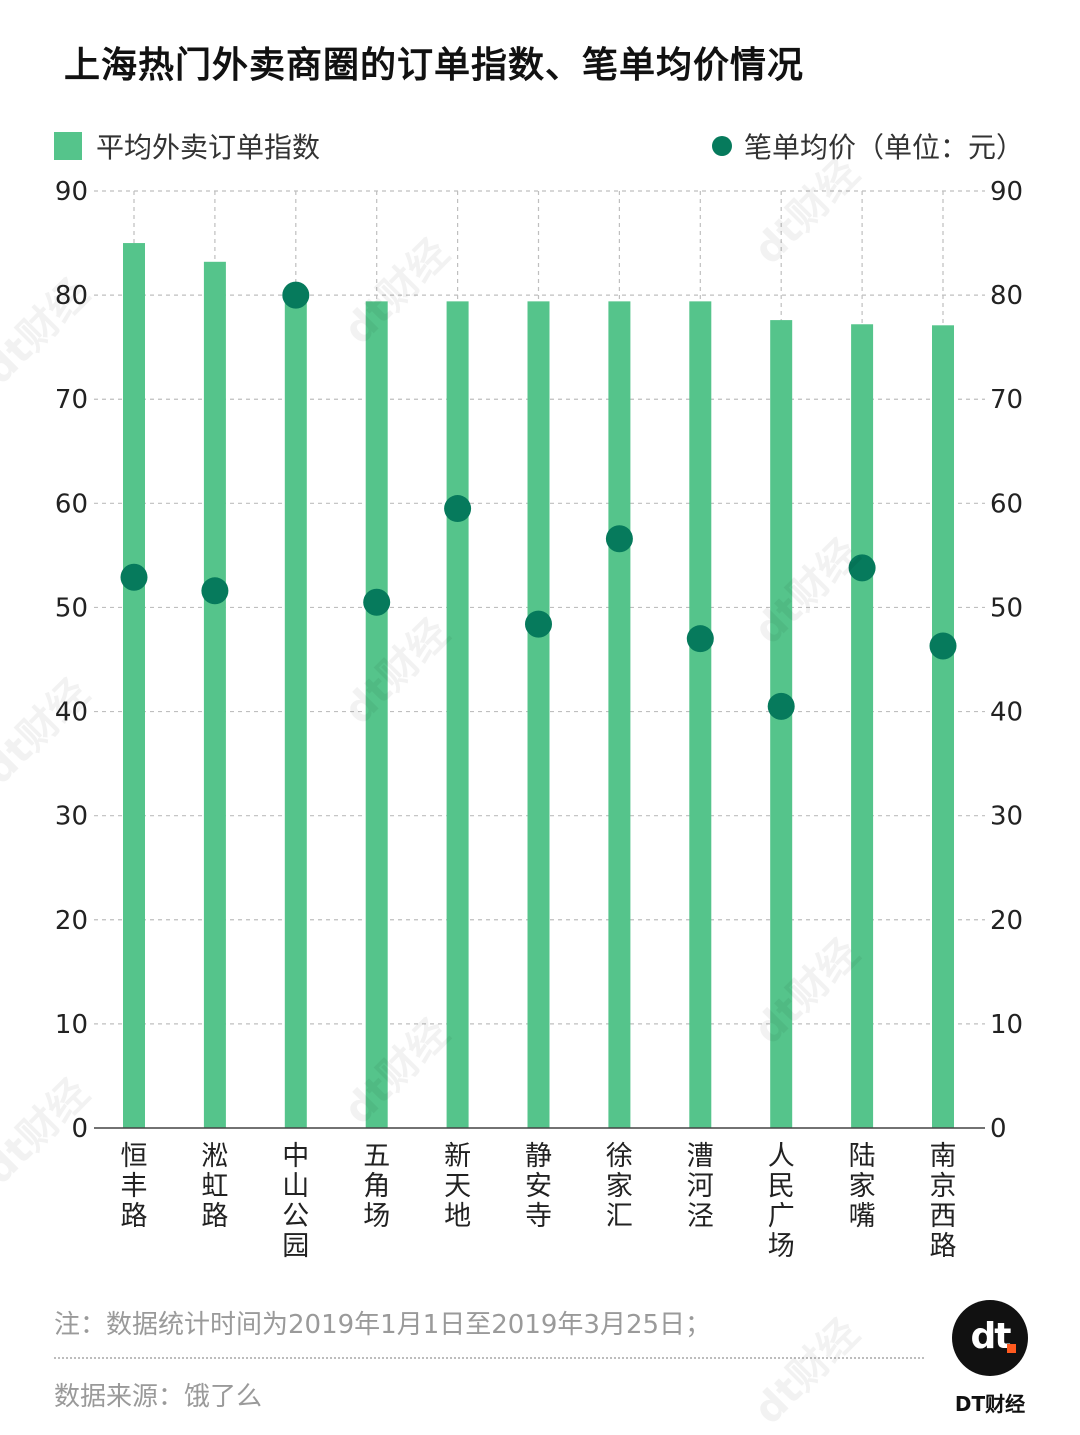  I want to click on legend-bar: 平均外卖订单指数, so click(187, 146).